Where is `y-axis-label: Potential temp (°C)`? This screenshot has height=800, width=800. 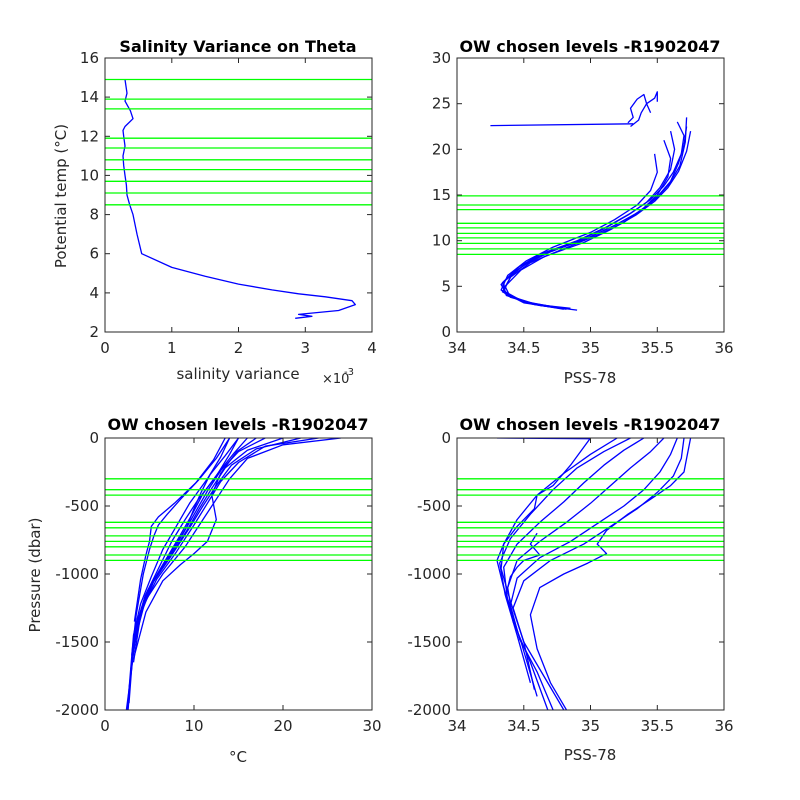 y-axis-label: Potential temp (°C) is located at coordinates (61, 196).